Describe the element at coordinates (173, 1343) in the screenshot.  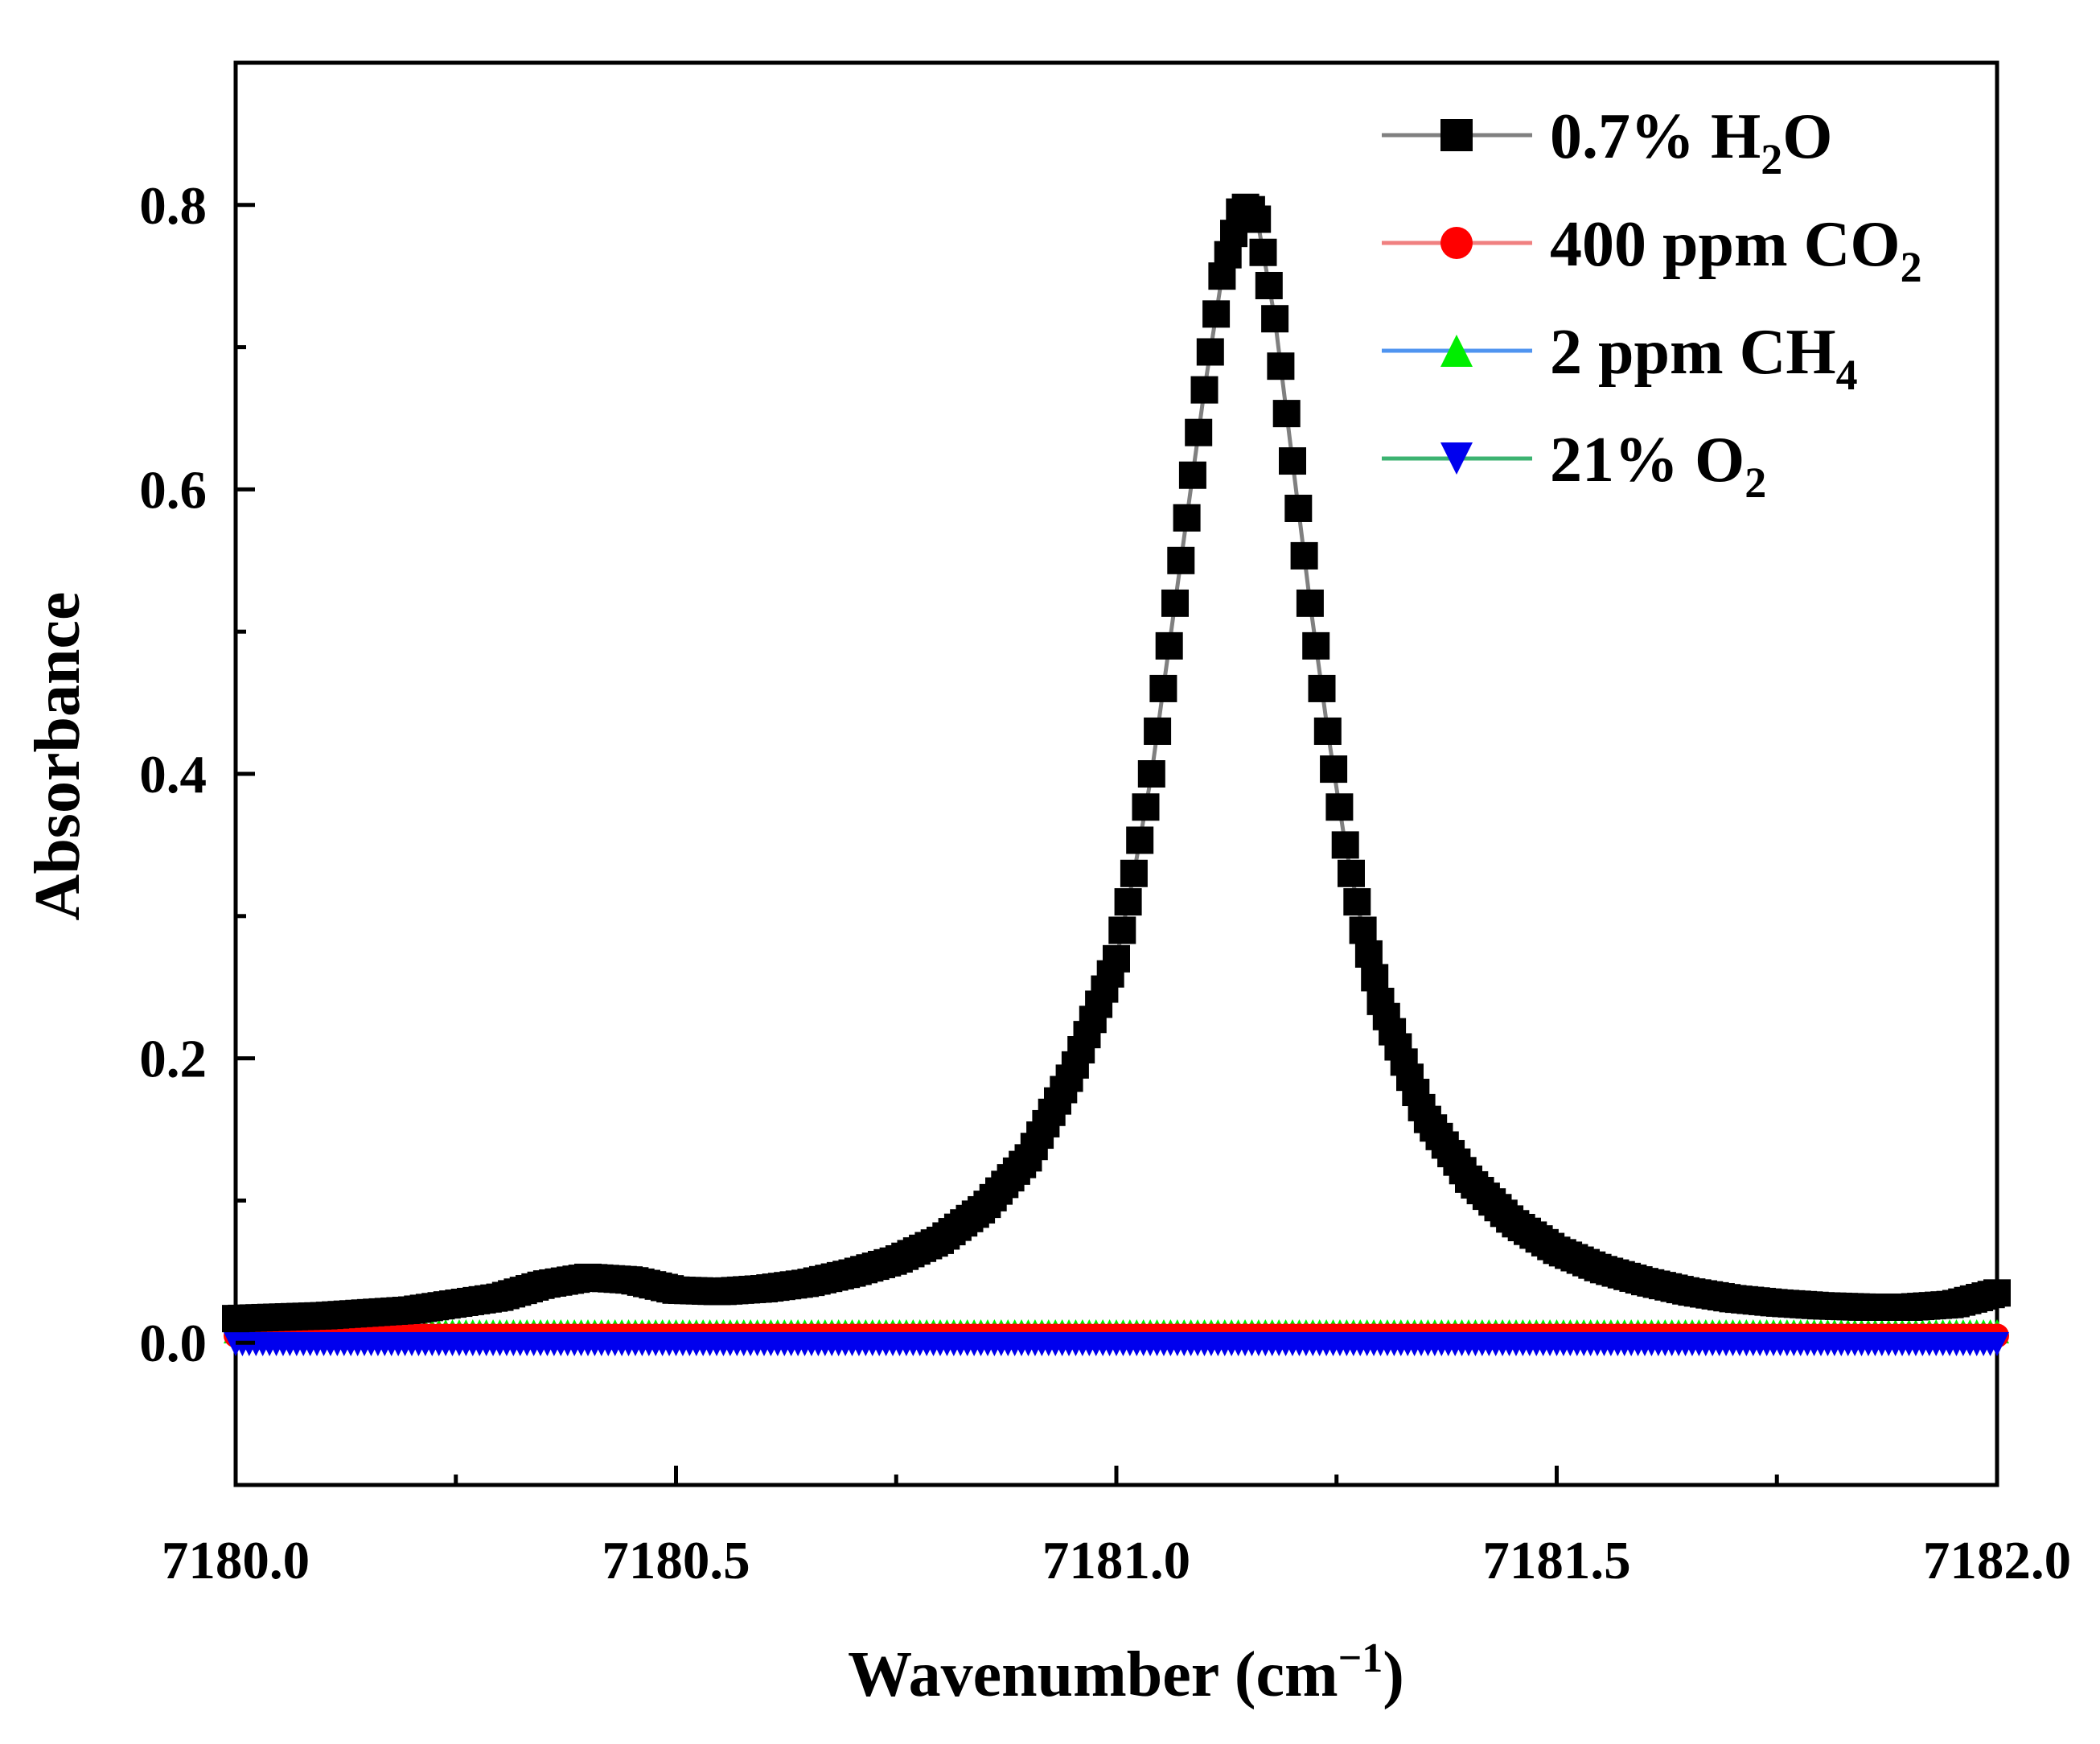
I see `y-tick-label: 0.0` at that location.